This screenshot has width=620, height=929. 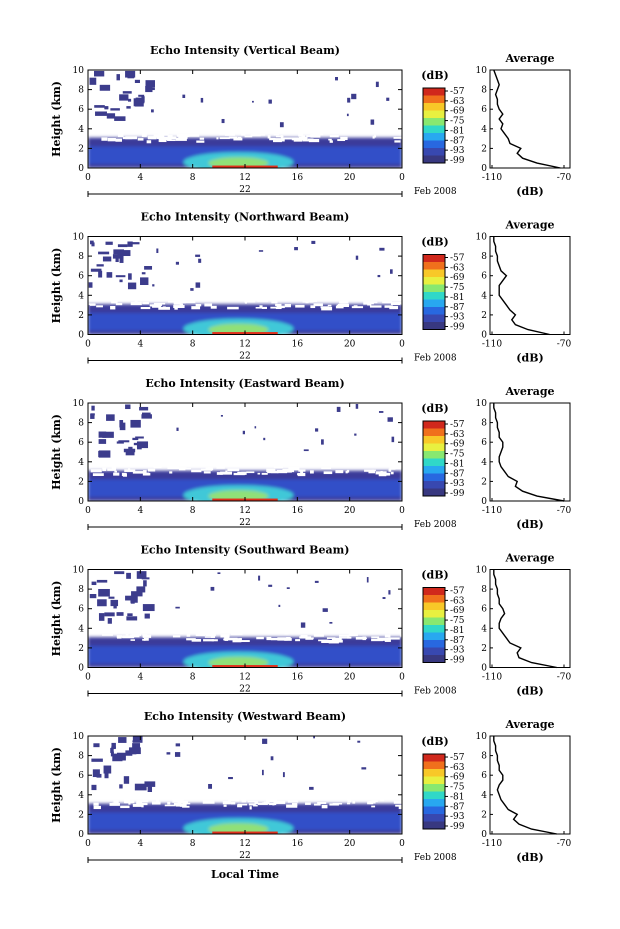 What do you see at coordinates (457, 641) in the screenshot?
I see `colorbar-tick-label: -87` at bounding box center [457, 641].